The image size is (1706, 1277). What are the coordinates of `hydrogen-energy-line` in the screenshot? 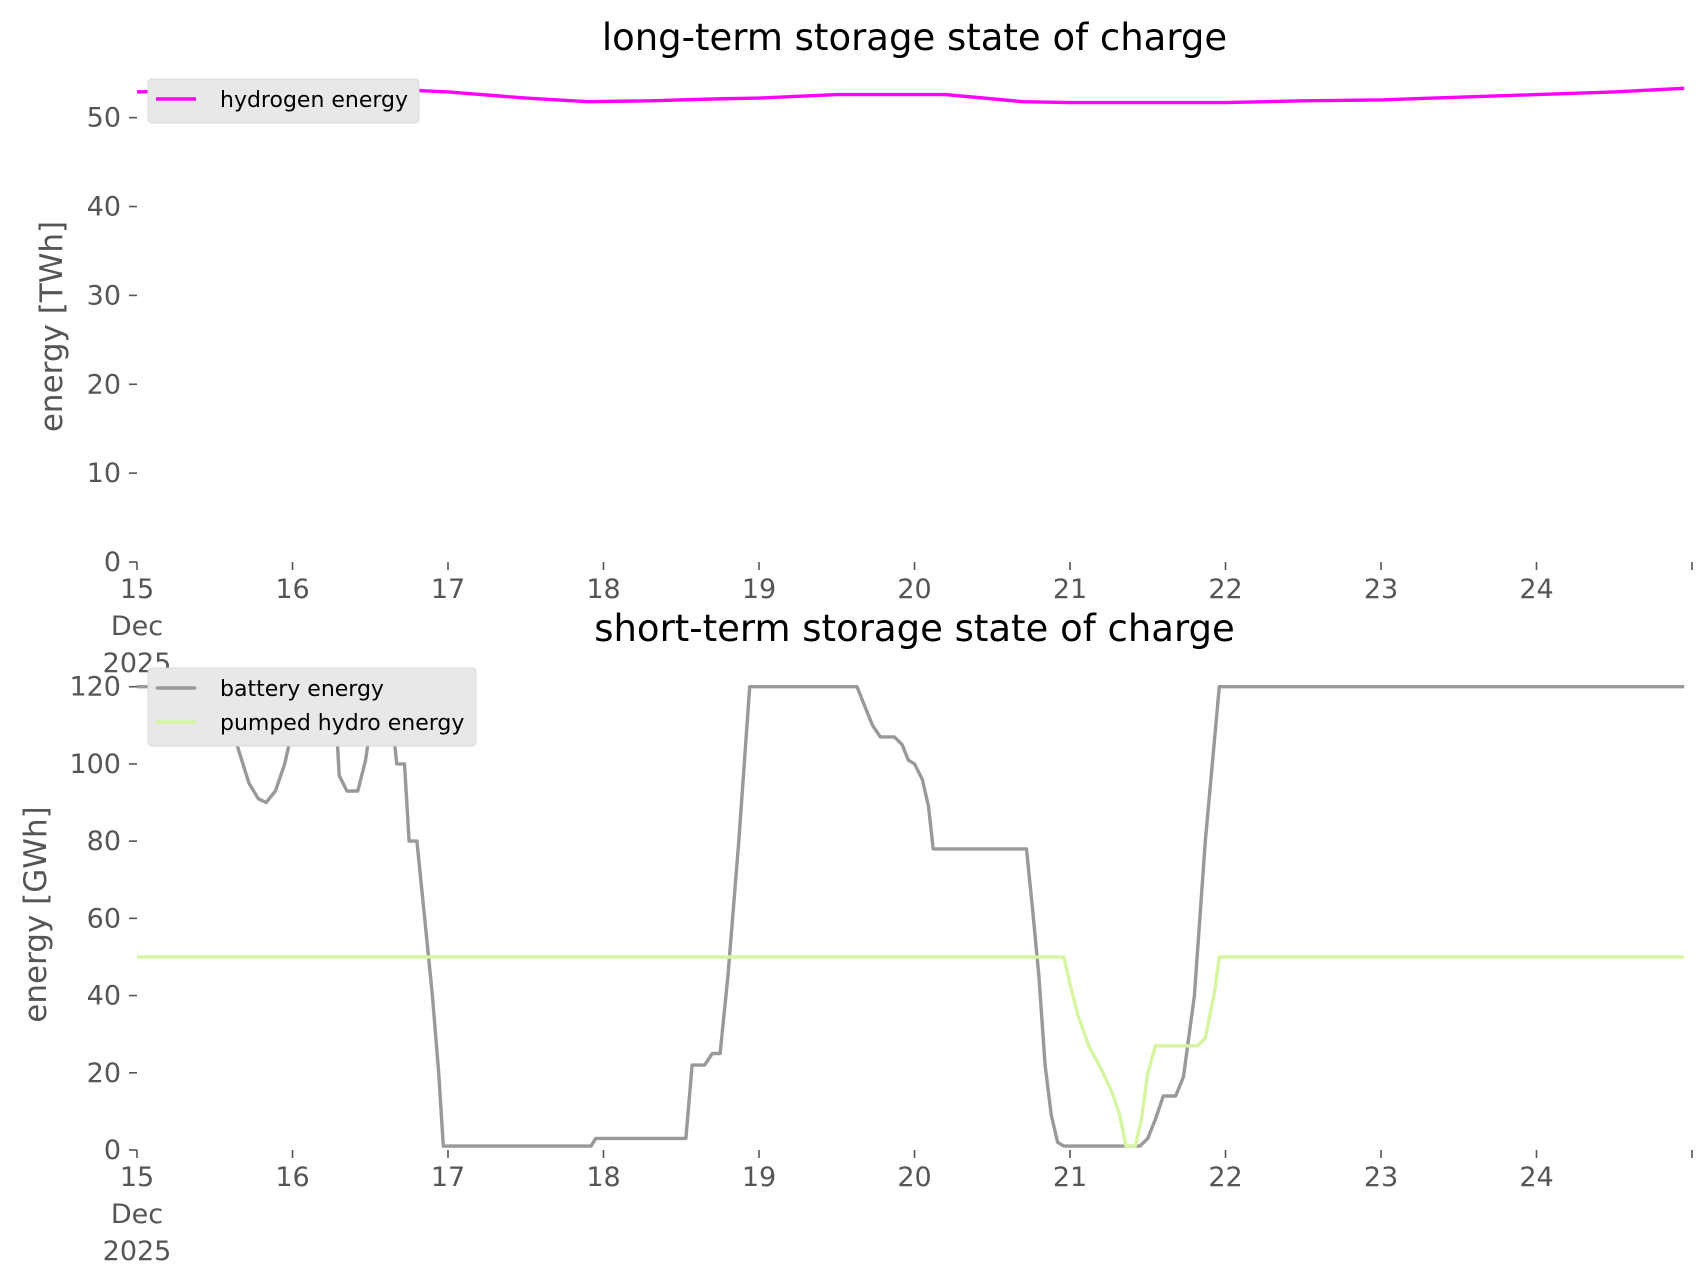 It's located at (910, 95).